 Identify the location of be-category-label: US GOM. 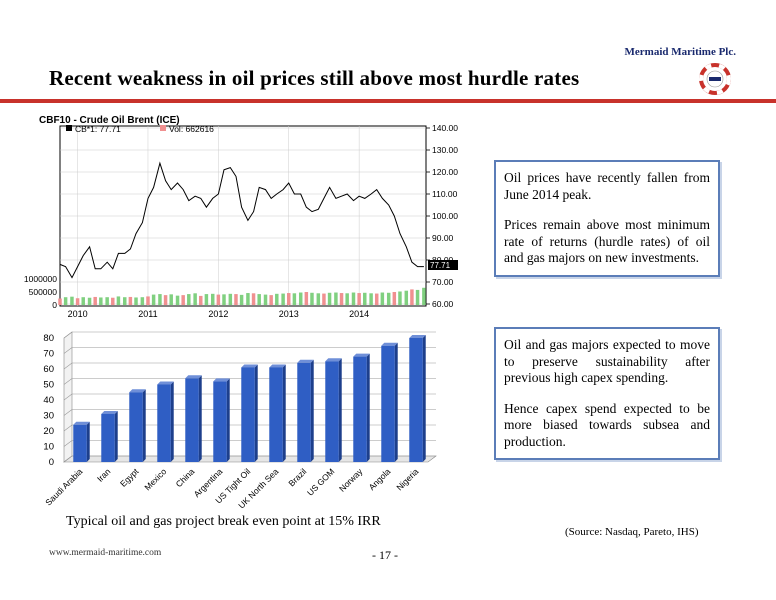
(320, 481).